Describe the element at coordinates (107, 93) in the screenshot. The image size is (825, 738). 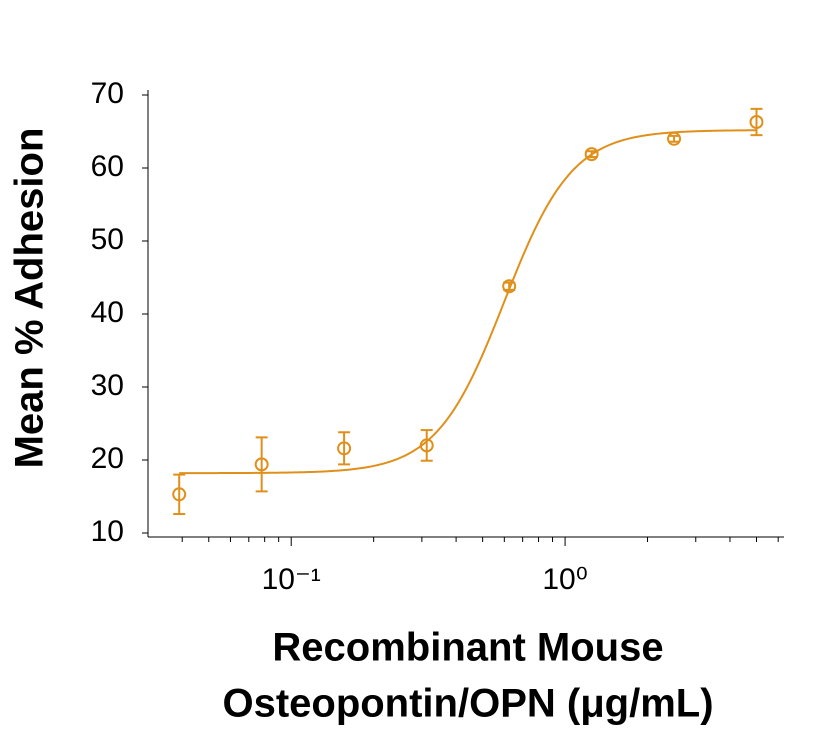
I see `y-tick-label: 70` at that location.